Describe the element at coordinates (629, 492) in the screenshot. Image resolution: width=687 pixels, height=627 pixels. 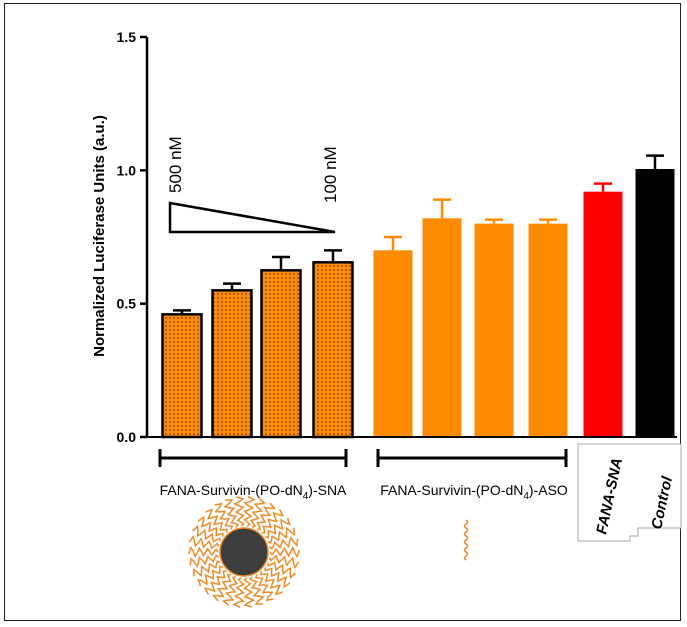
I see `category-label-box` at that location.